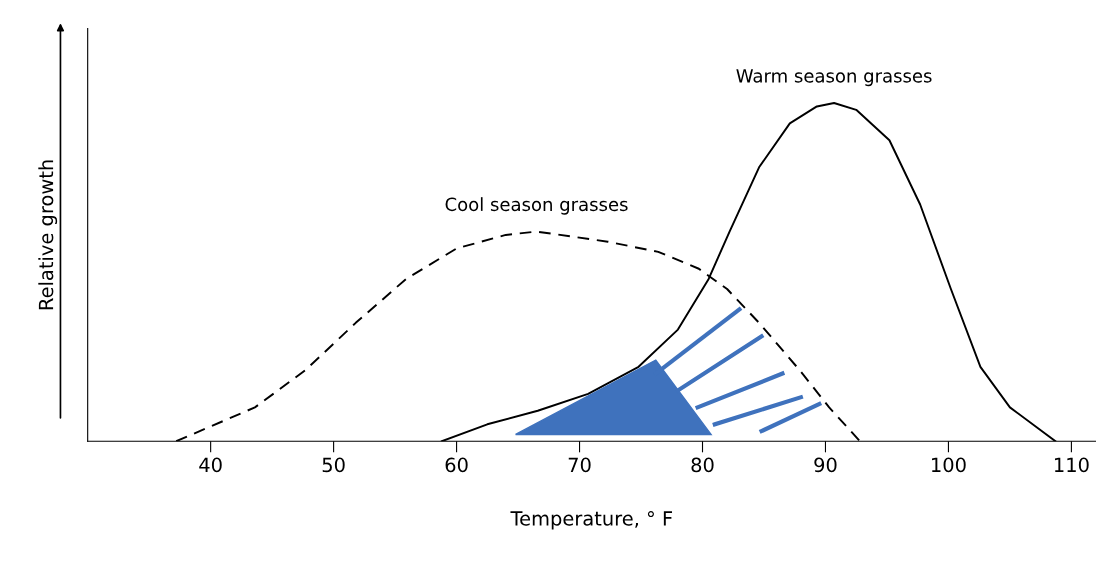  Describe the element at coordinates (591, 520) in the screenshot. I see `x-axis-title: Temperature, ° F` at that location.